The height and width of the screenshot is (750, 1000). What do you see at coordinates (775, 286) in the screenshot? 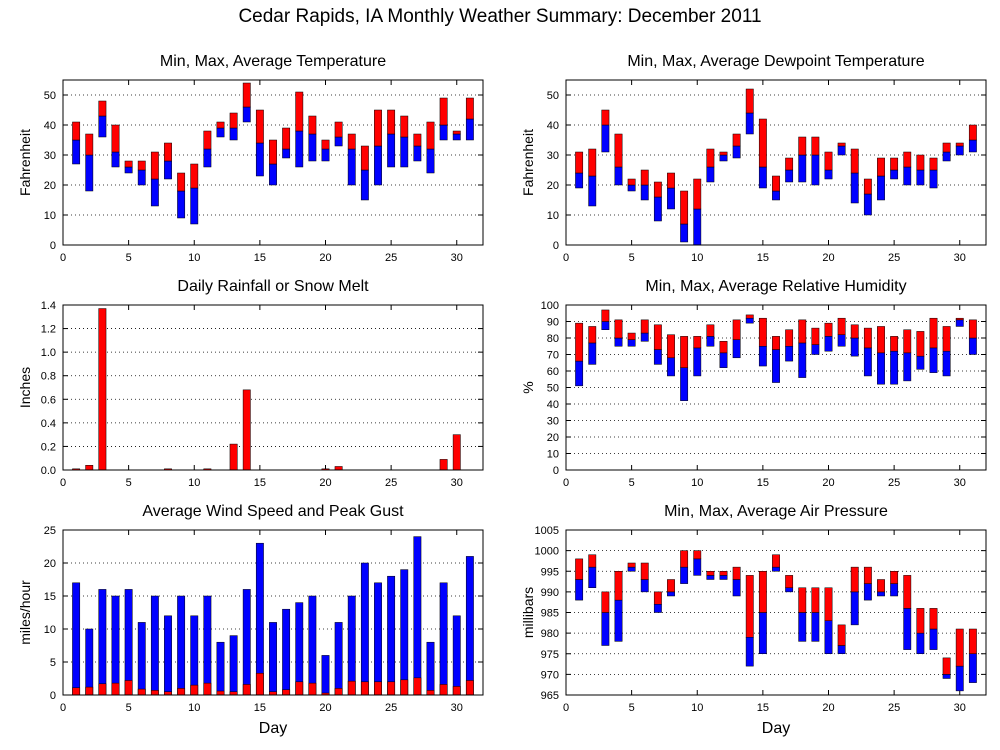
I see `chart-title: Min, Max, Average Relative Humidity` at bounding box center [775, 286].